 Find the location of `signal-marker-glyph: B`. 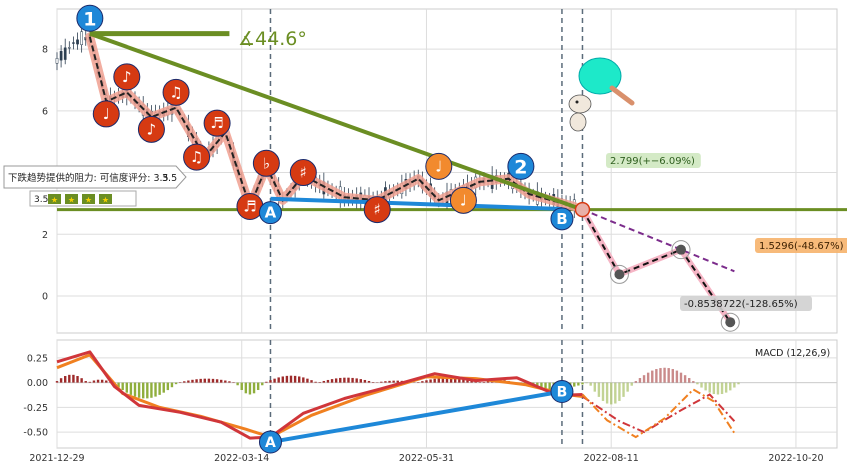

signal-marker-glyph: B is located at coordinates (561, 219).